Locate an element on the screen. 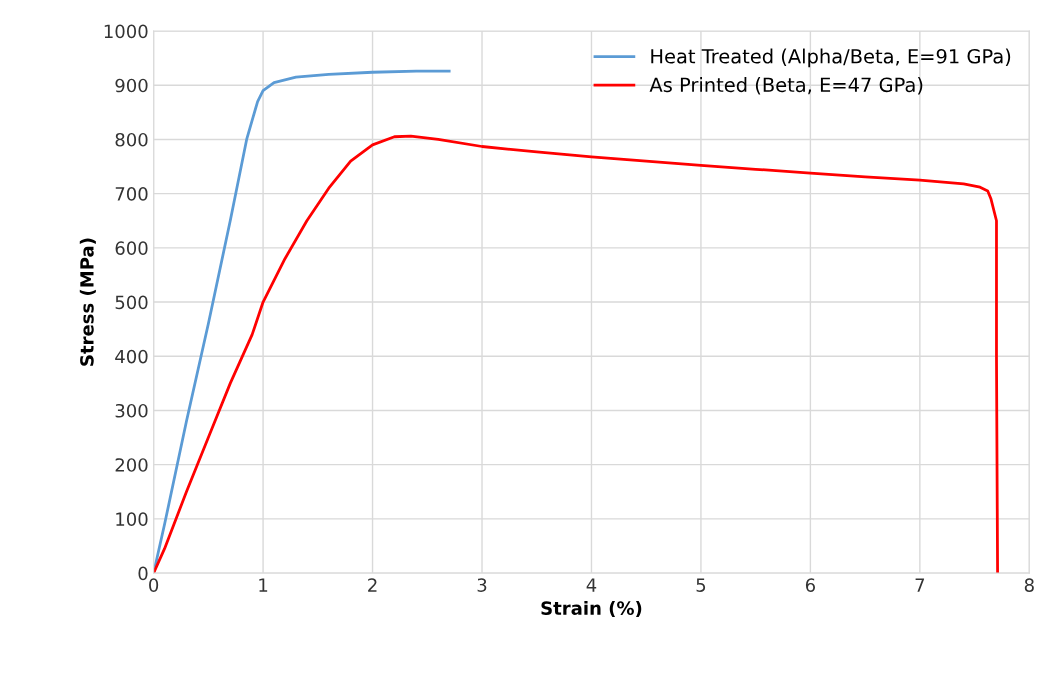 Image resolution: width=1045 pixels, height=675 pixels. y-tick-label: 700 is located at coordinates (131, 194).